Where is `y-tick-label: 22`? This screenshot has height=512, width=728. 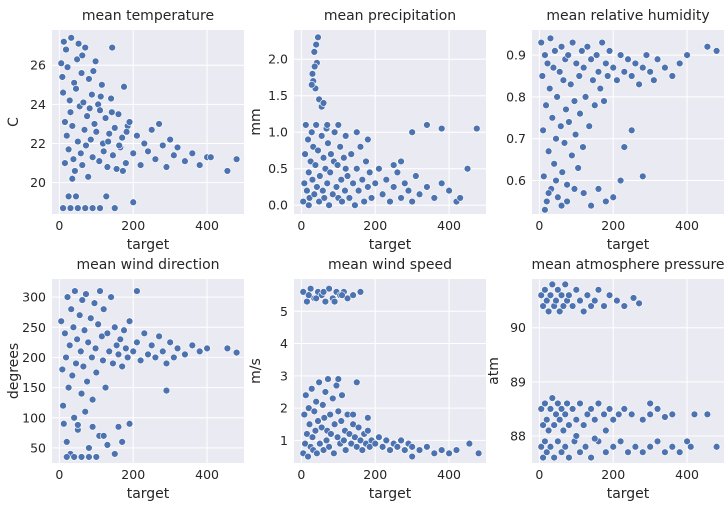
y-tick-label: 22 is located at coordinates (38, 143).